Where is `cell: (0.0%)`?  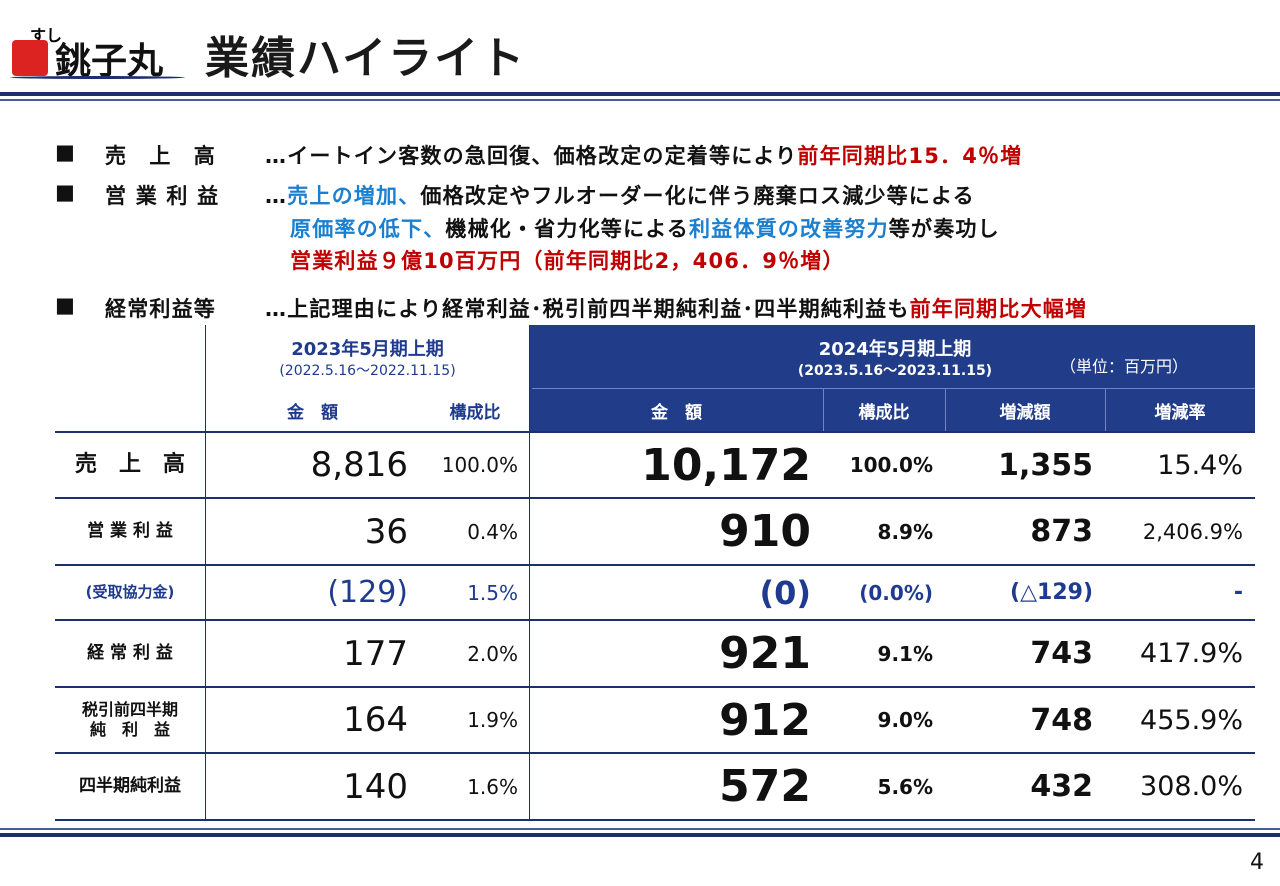
cell: (0.0%) is located at coordinates (896, 592).